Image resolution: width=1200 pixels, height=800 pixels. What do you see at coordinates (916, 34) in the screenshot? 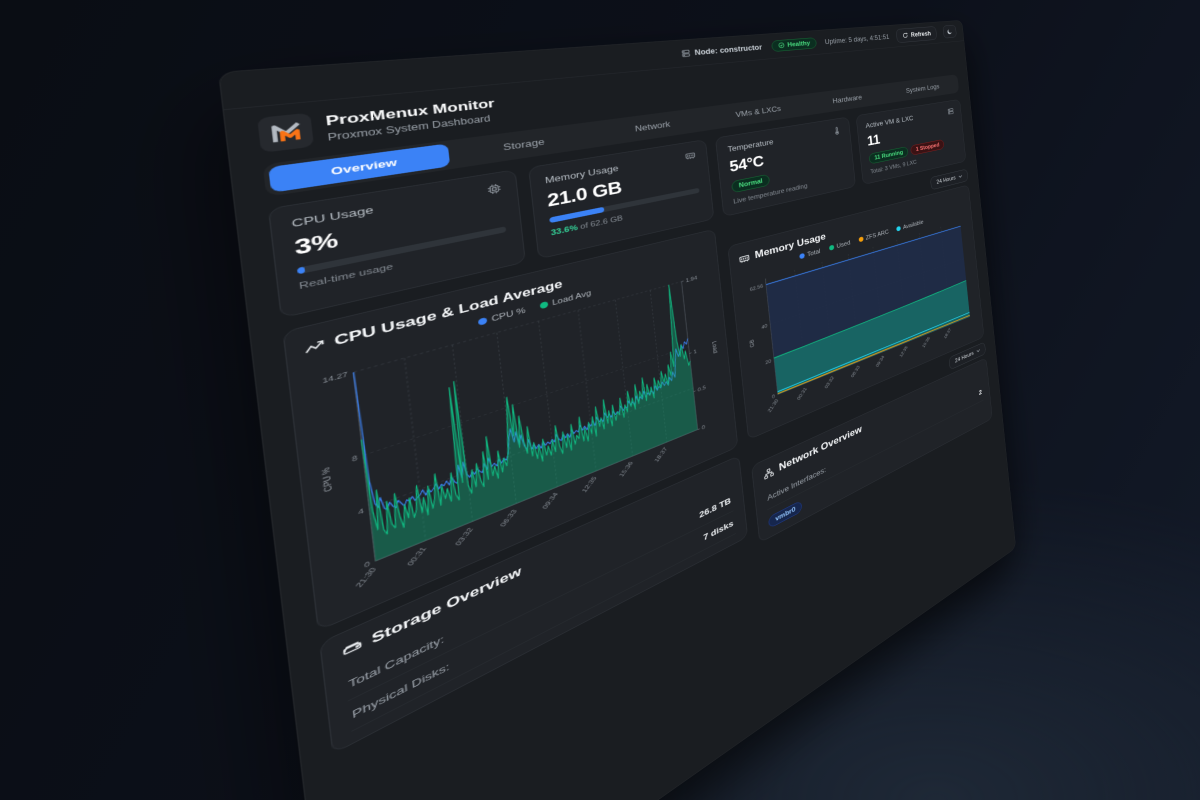
I see `refresh-button: Refresh` at bounding box center [916, 34].